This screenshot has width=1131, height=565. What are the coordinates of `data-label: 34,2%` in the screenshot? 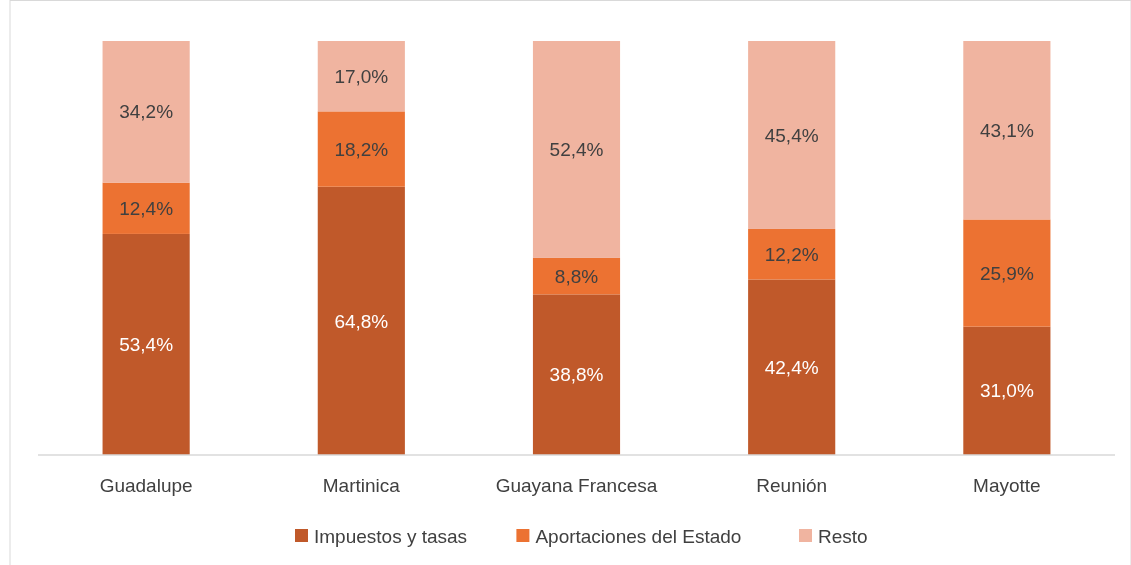 It's located at (146, 112).